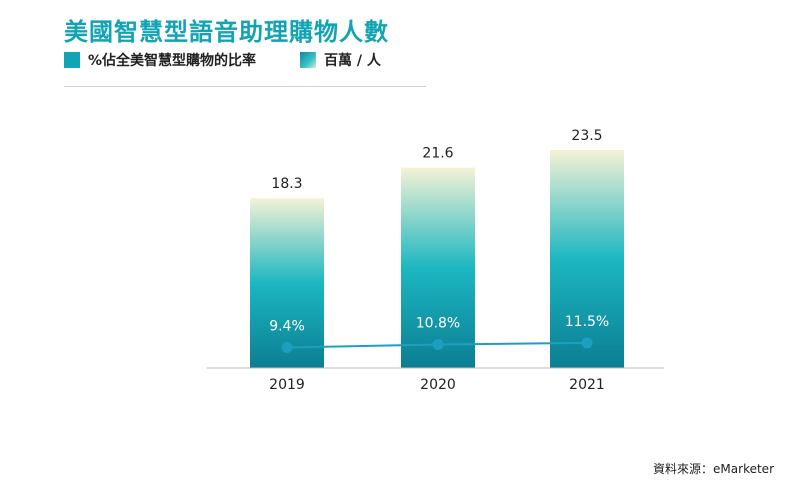 This screenshot has width=800, height=480. I want to click on legend: %佔全美智慧型購物的比率 百萬 / 人, so click(244, 60).